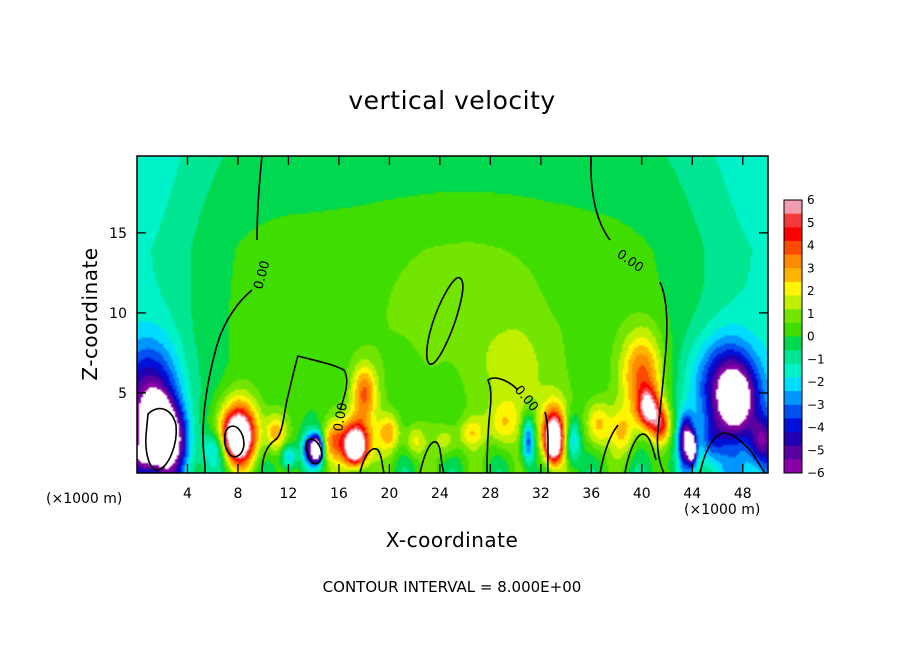  Describe the element at coordinates (816, 473) in the screenshot. I see `colorbar-tick-label: −6` at that location.